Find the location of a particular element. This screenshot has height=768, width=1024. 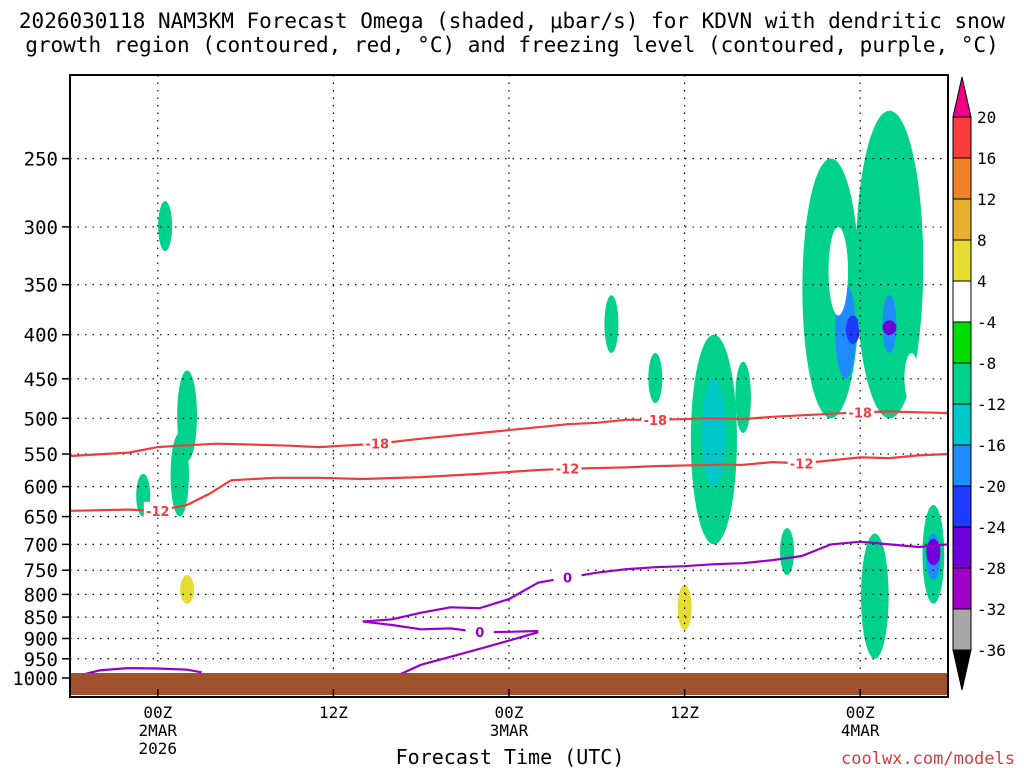

y-tick-label-750: 750 is located at coordinates (41, 571).